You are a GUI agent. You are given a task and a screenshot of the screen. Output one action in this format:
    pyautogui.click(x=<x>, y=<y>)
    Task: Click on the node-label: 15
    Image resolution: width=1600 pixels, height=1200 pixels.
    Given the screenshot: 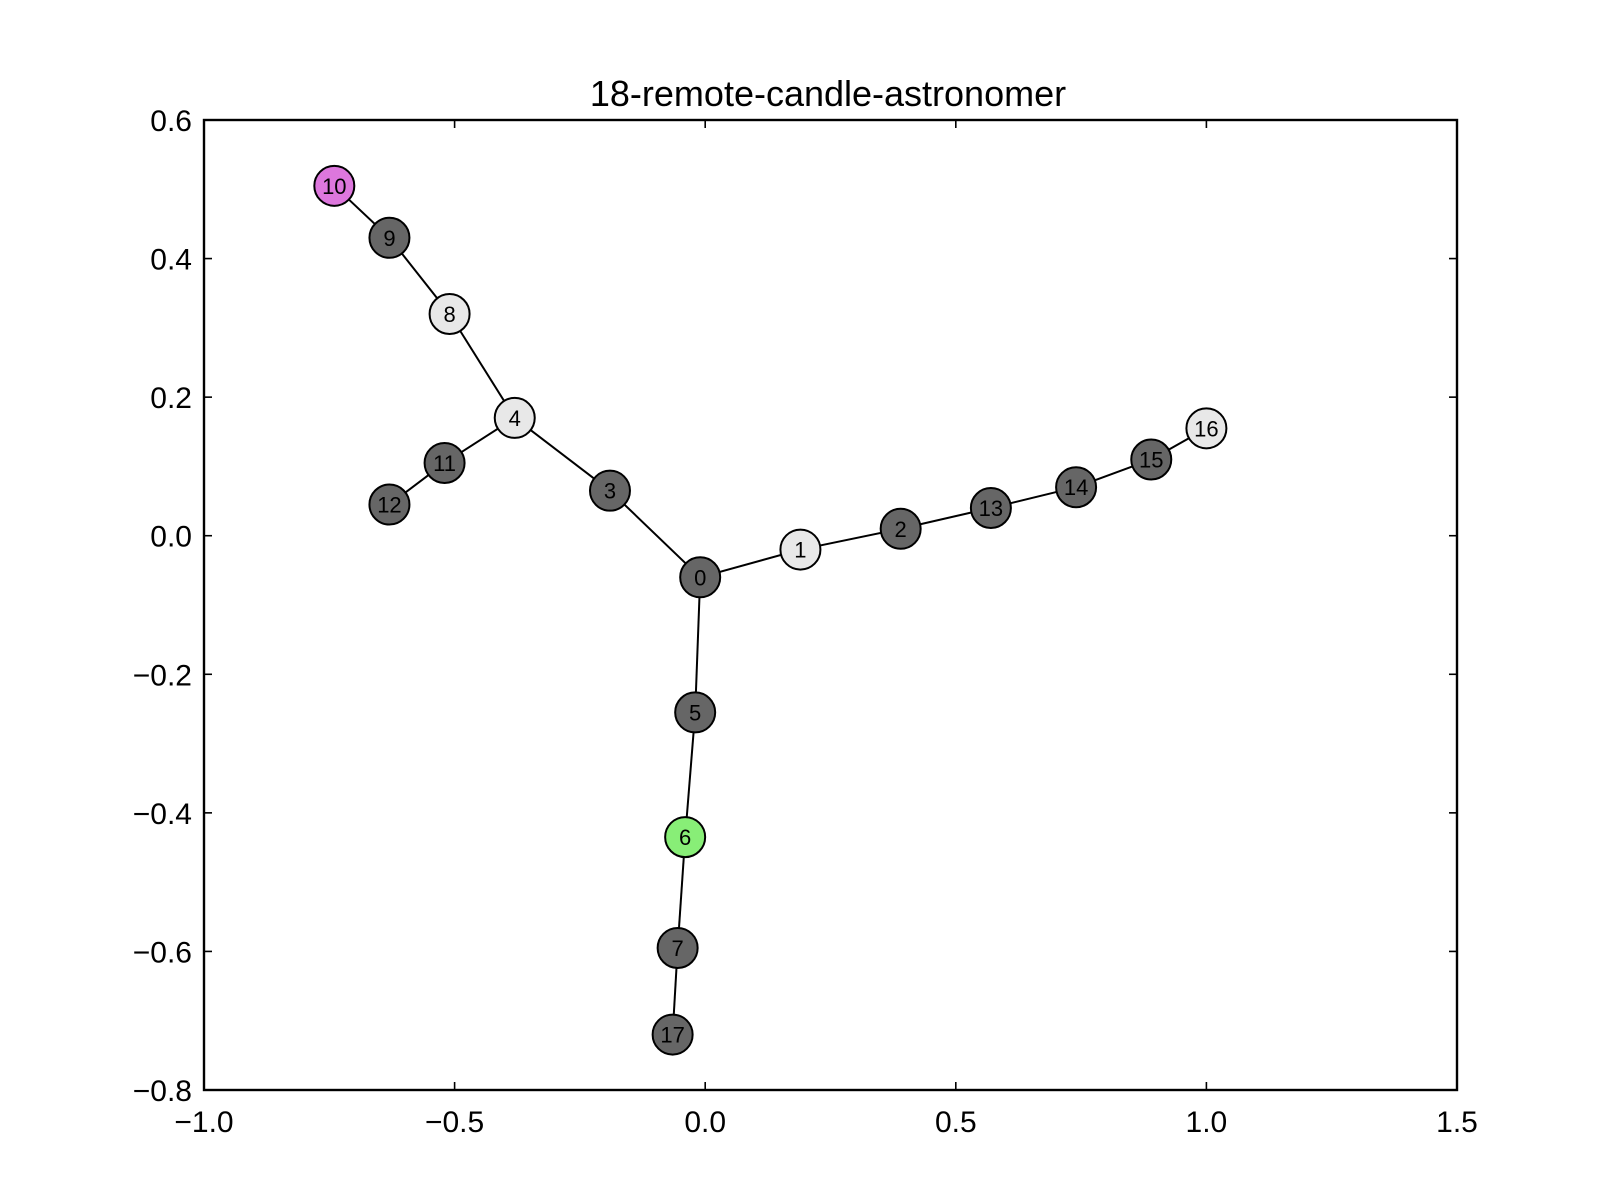 What is the action you would take?
    pyautogui.click(x=1151, y=460)
    